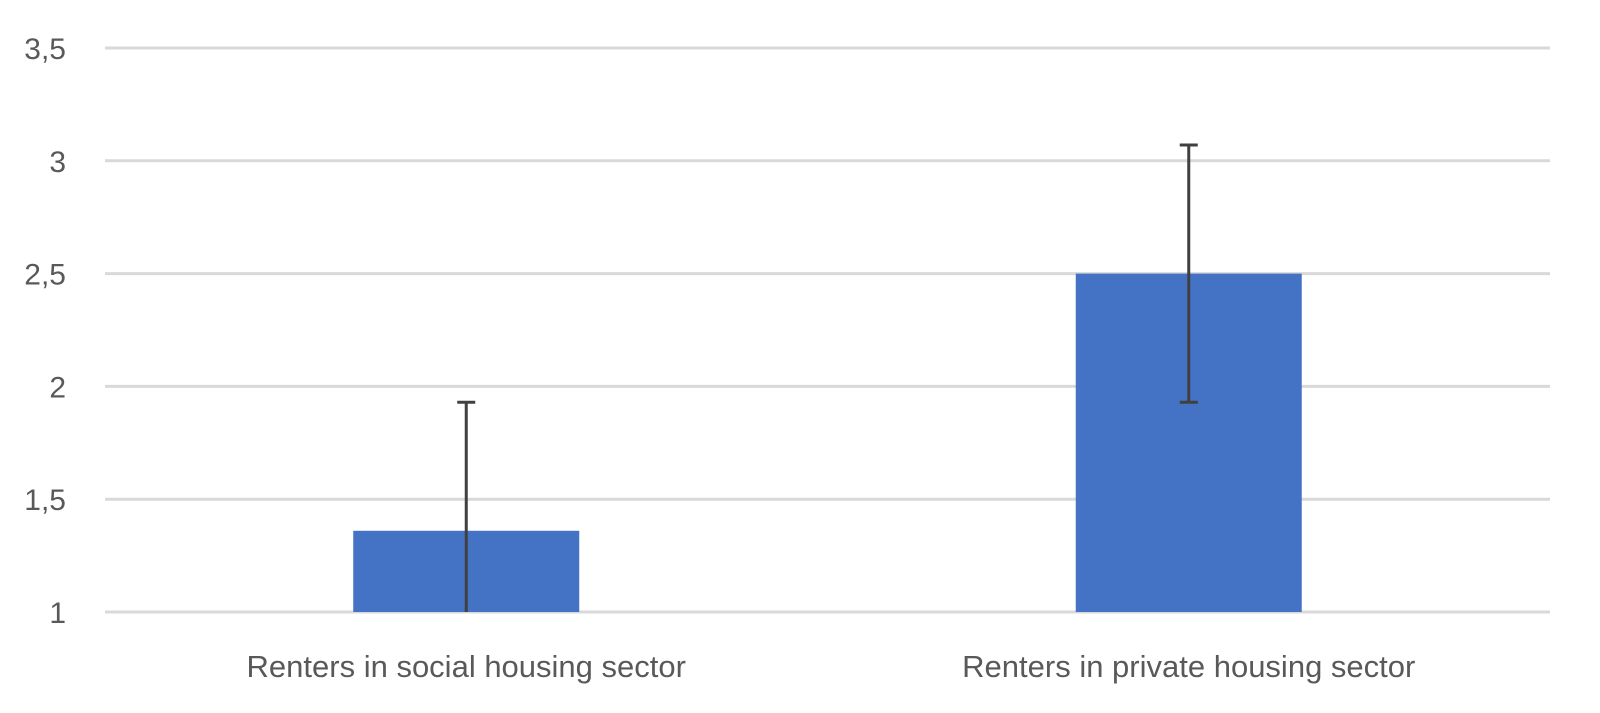 This screenshot has width=1600, height=713. I want to click on y-tick-label: 1, so click(57, 613).